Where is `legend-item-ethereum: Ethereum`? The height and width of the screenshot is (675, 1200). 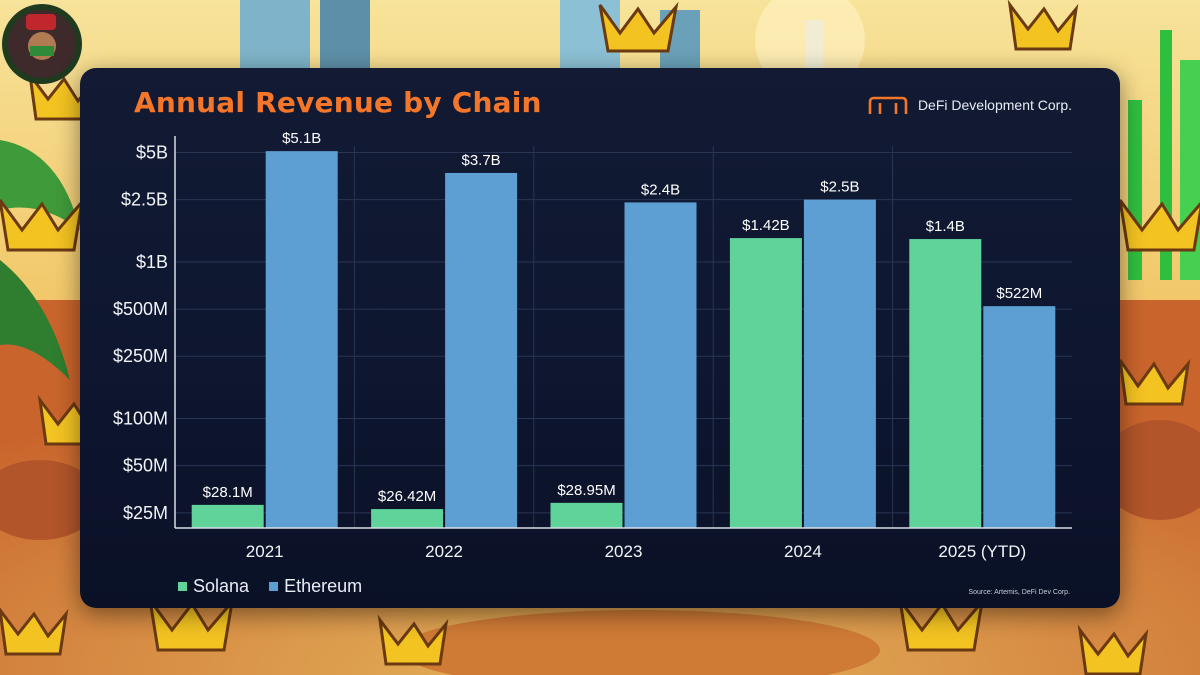 legend-item-ethereum: Ethereum is located at coordinates (315, 586).